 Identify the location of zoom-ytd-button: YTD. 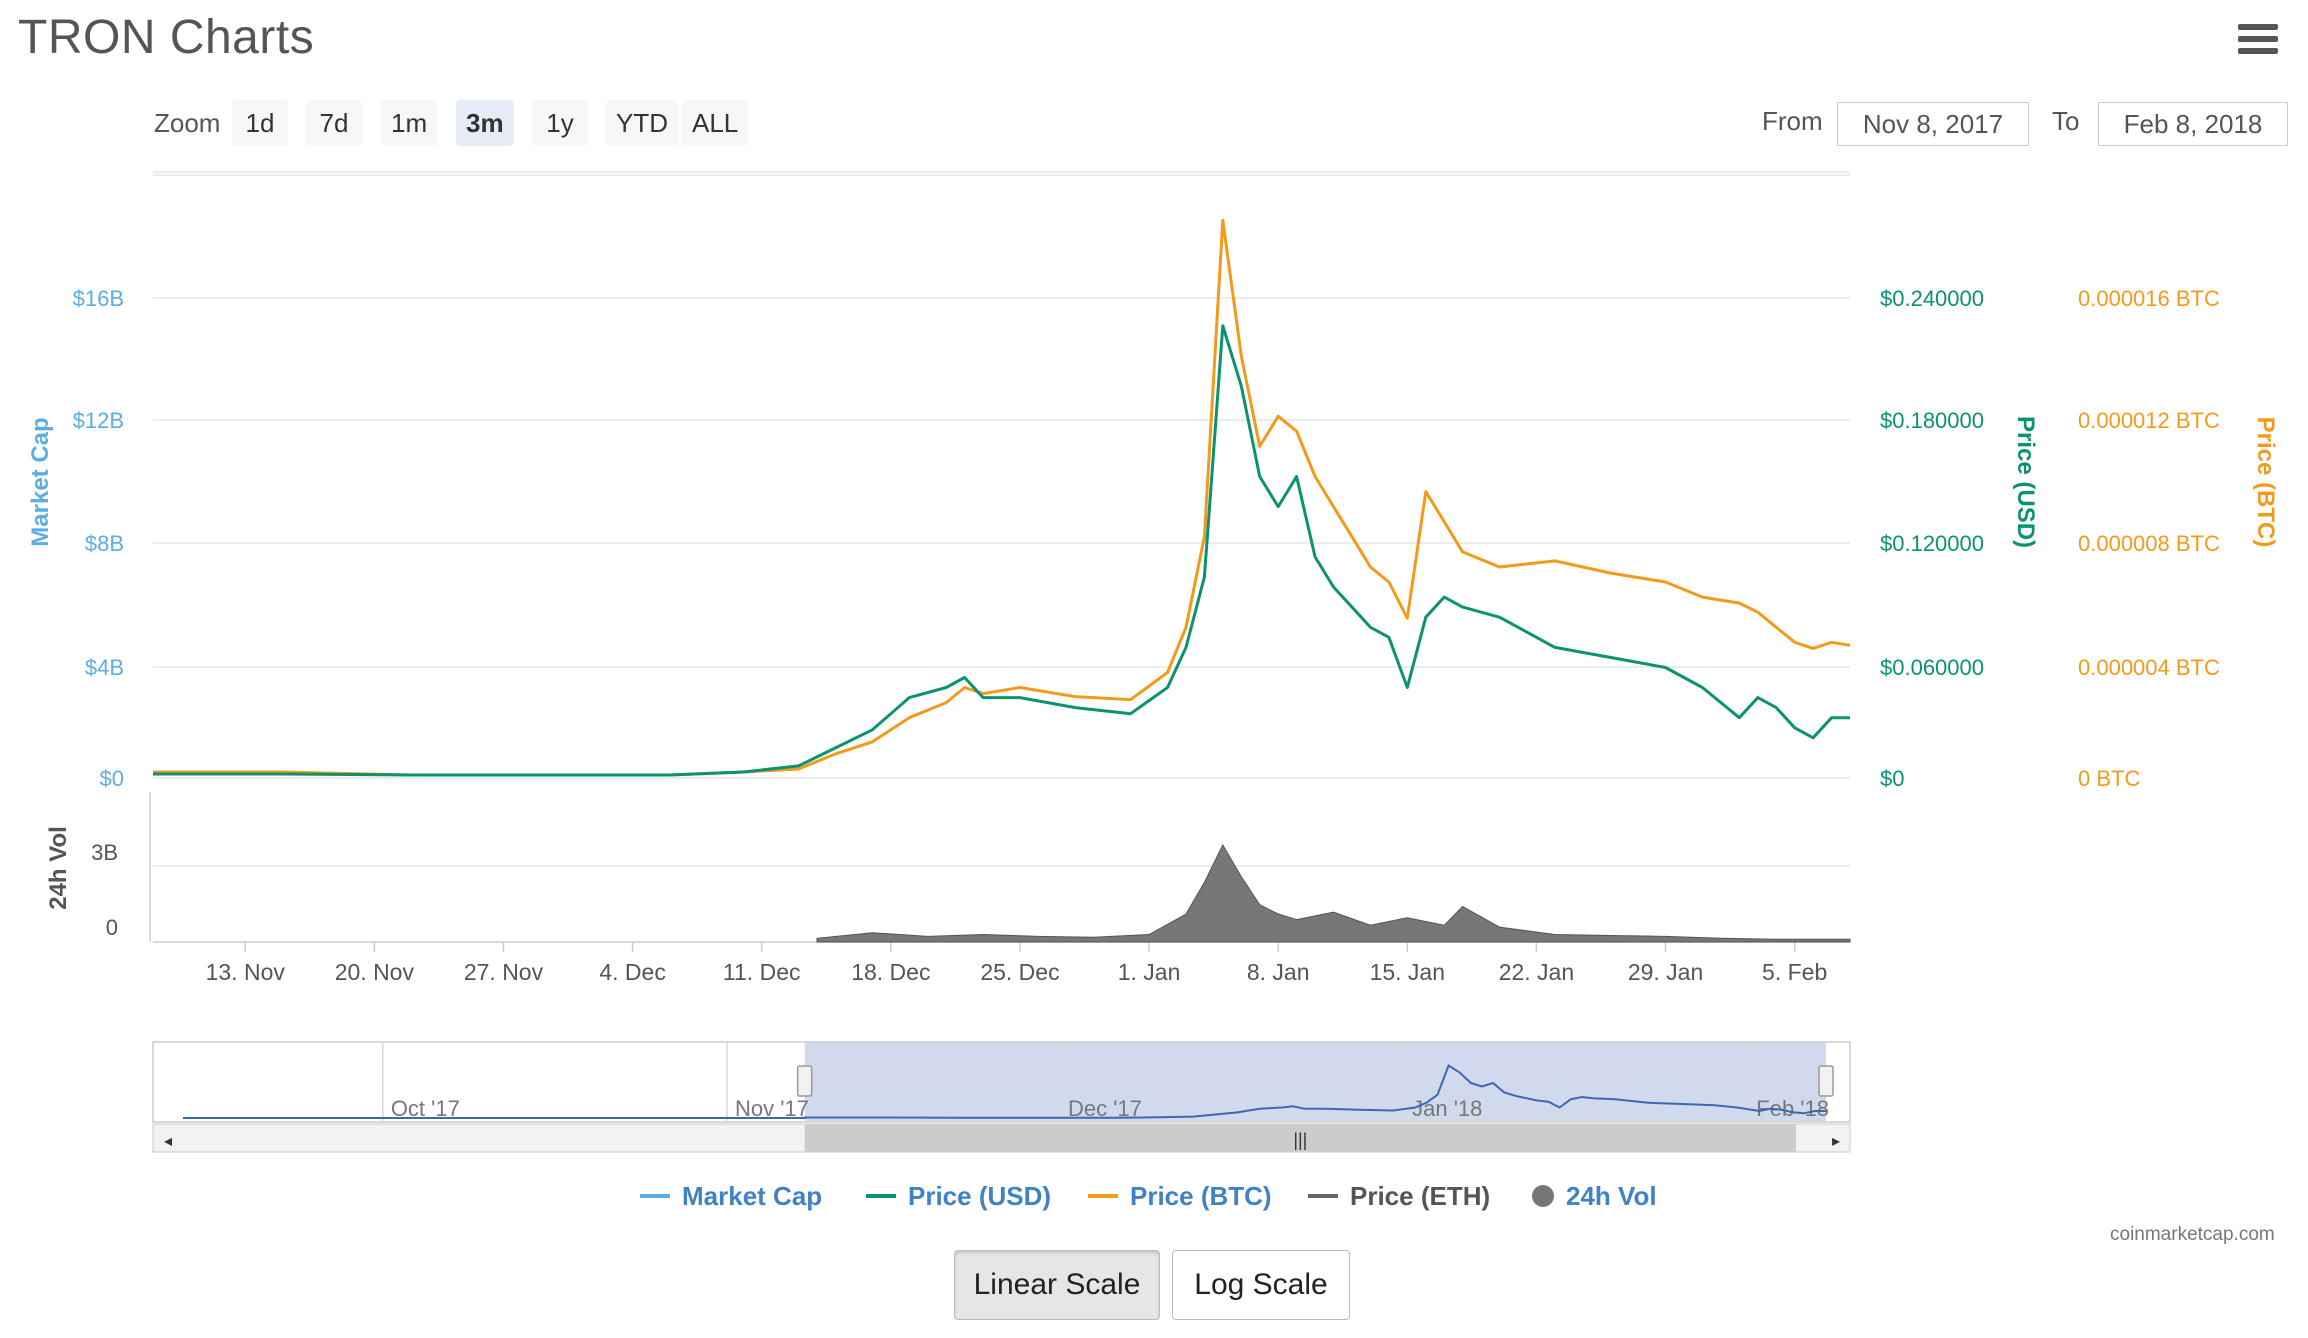
(642, 123).